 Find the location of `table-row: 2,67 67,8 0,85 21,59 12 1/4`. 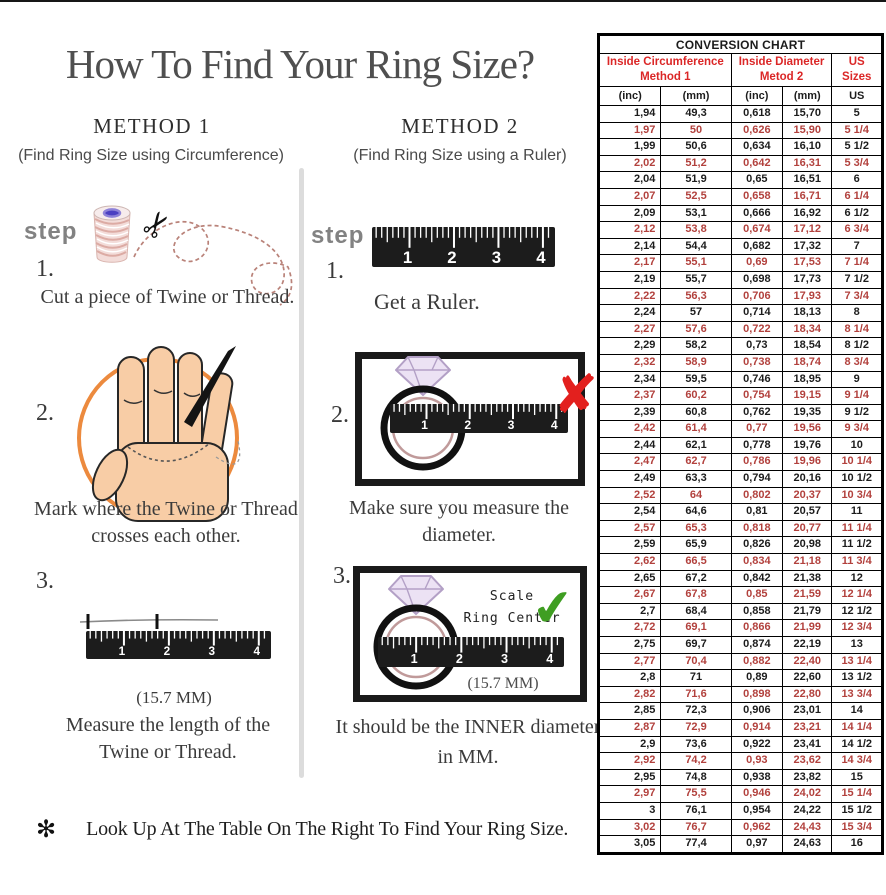

table-row: 2,67 67,8 0,85 21,59 12 1/4 is located at coordinates (740, 595).